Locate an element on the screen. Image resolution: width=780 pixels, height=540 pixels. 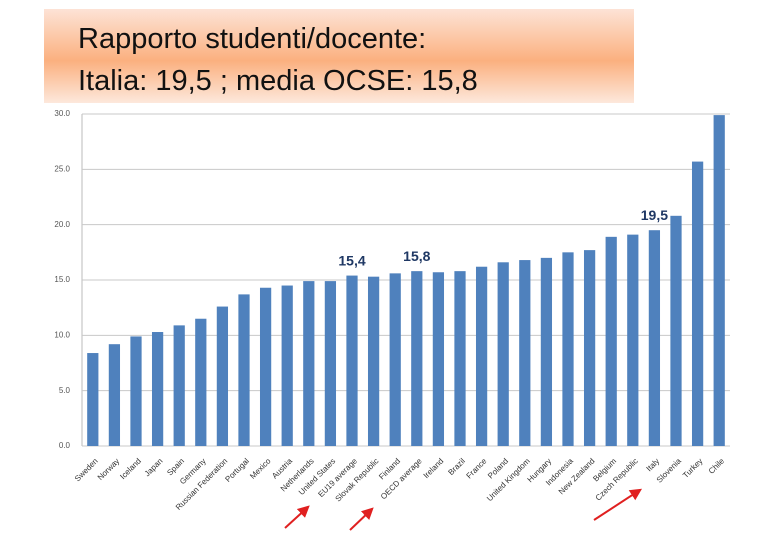
x-tick-label: Mexico is located at coordinates (260, 468).